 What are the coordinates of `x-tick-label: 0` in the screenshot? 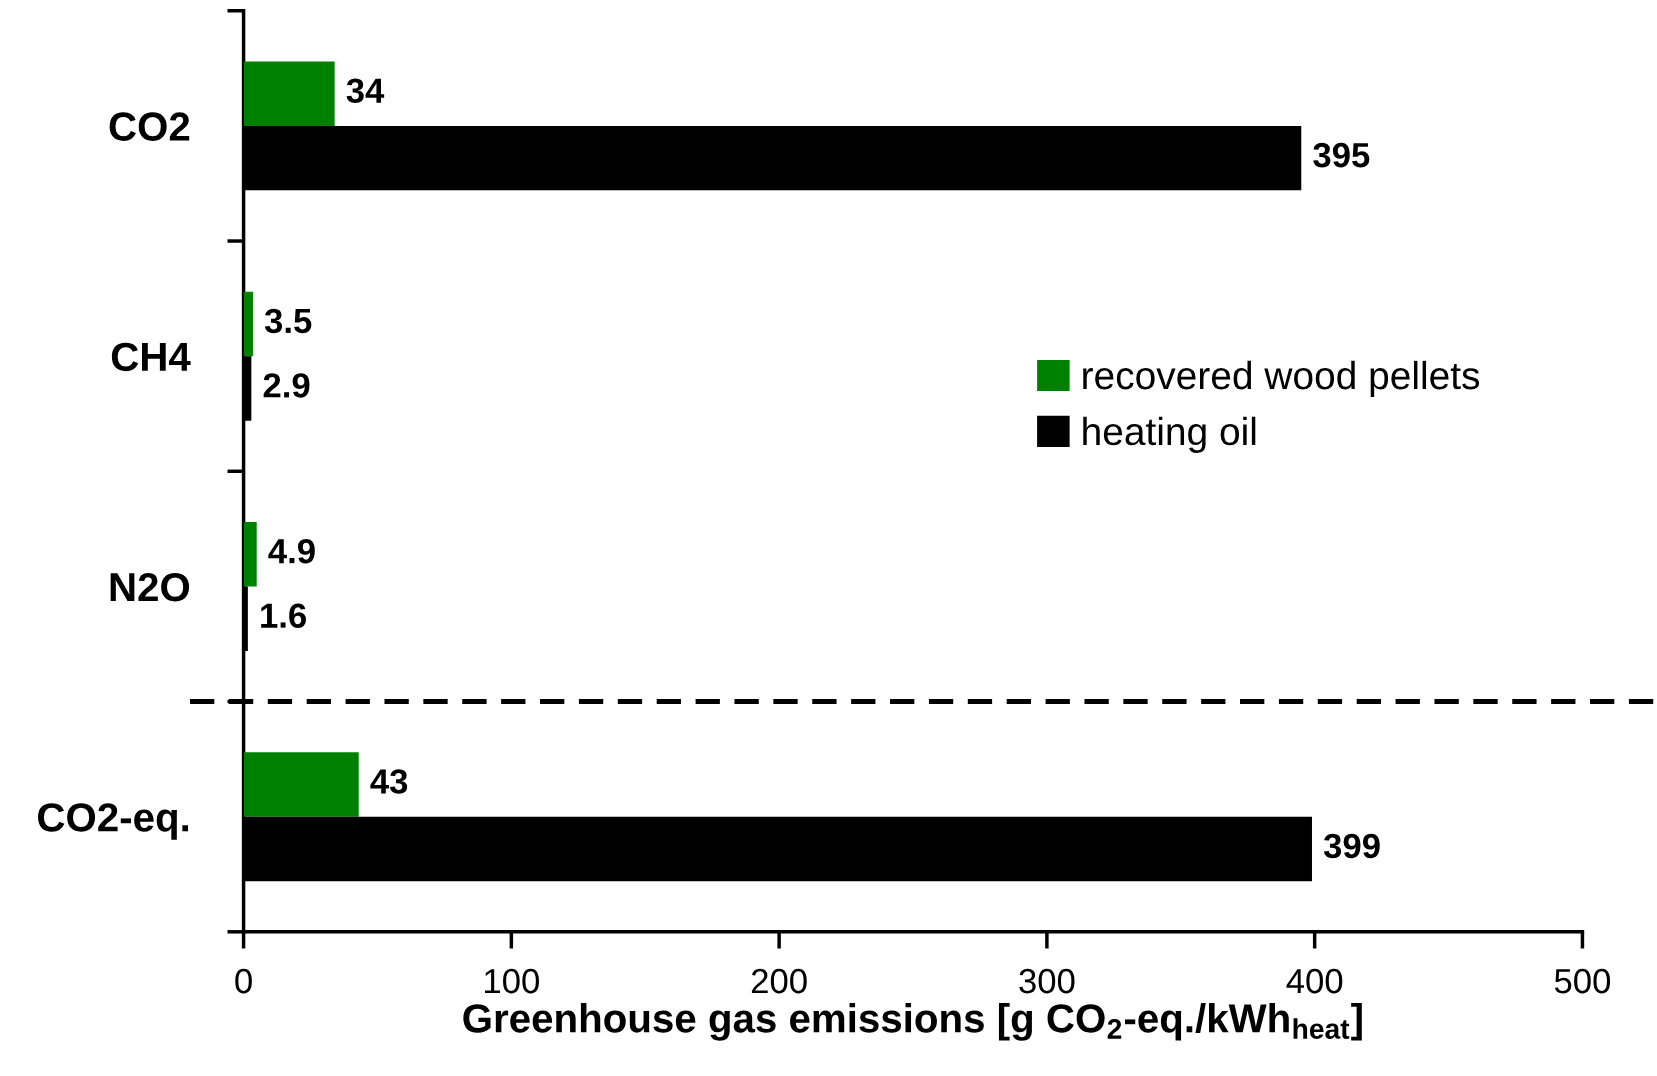 It's located at (243, 981).